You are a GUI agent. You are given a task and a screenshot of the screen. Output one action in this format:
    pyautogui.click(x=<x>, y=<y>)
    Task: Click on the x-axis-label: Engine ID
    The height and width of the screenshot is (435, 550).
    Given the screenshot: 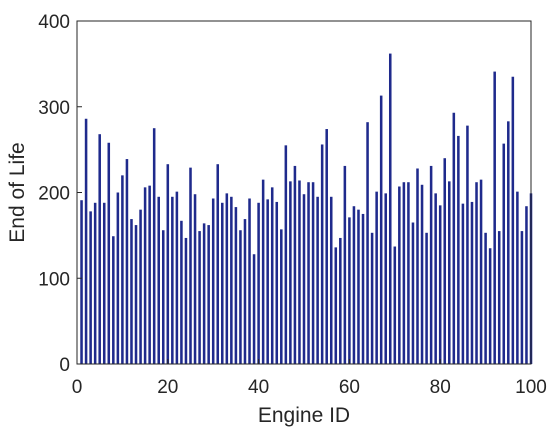 What is the action you would take?
    pyautogui.click(x=304, y=415)
    